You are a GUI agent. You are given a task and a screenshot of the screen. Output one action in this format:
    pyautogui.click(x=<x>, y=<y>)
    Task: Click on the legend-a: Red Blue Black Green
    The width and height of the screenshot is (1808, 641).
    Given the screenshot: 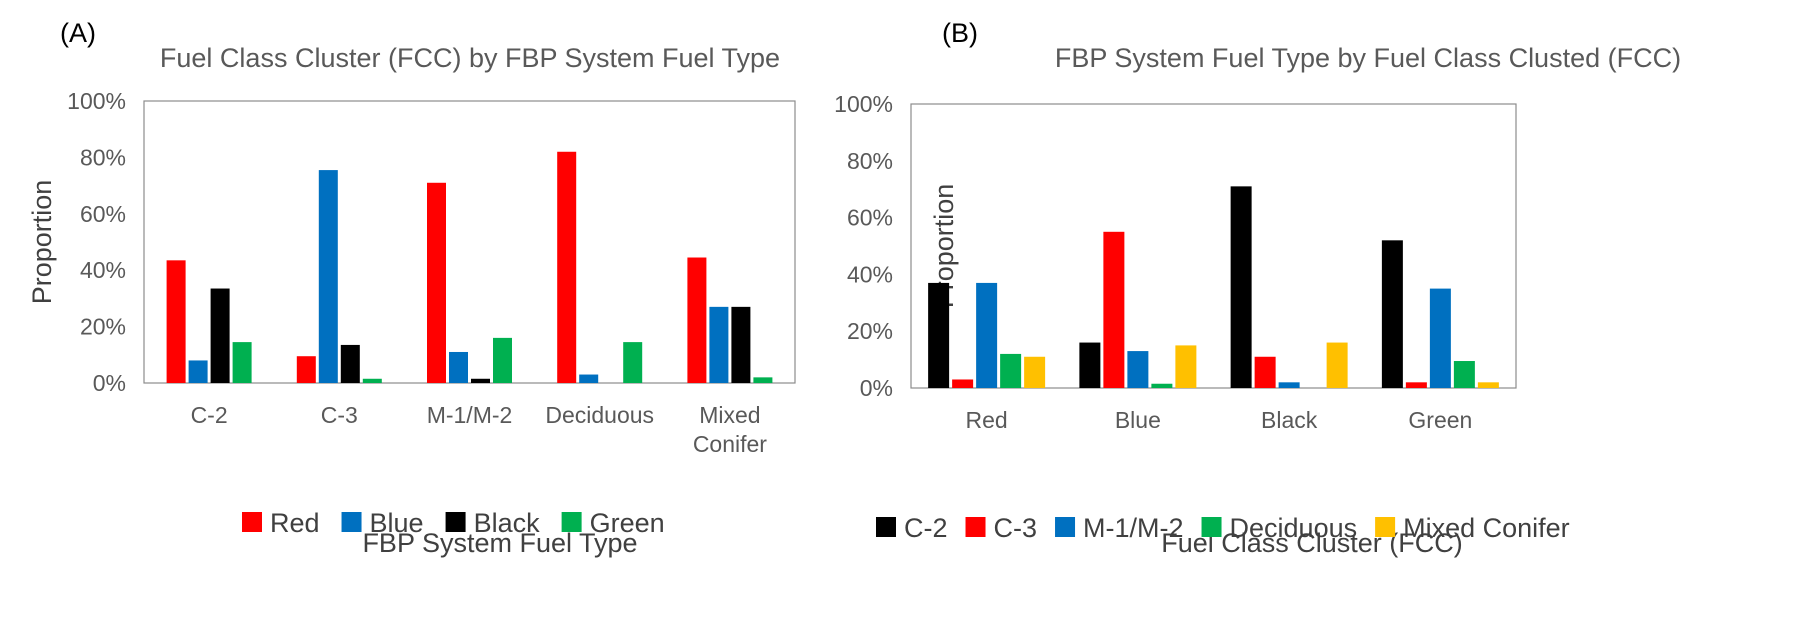 What is the action you would take?
    pyautogui.click(x=453, y=523)
    